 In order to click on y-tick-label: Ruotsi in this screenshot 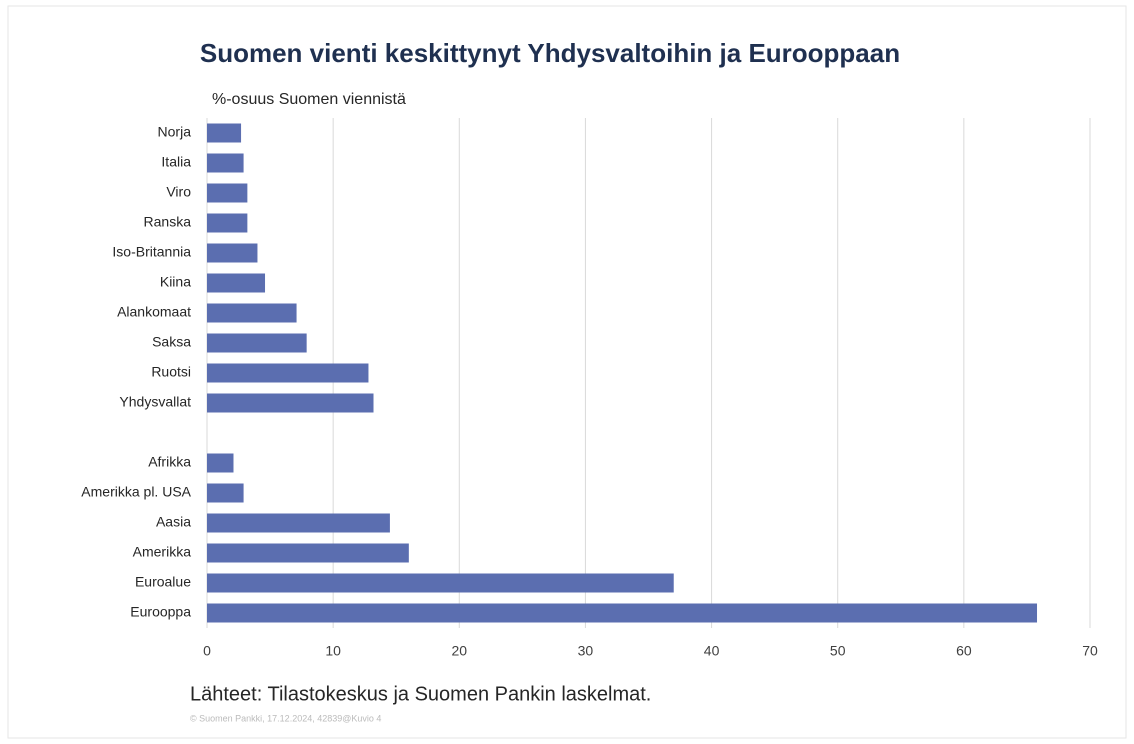, I will do `click(171, 372)`.